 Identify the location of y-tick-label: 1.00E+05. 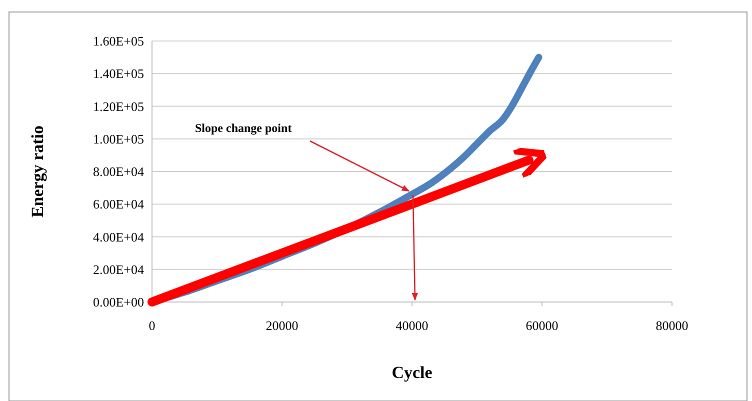
(118, 138).